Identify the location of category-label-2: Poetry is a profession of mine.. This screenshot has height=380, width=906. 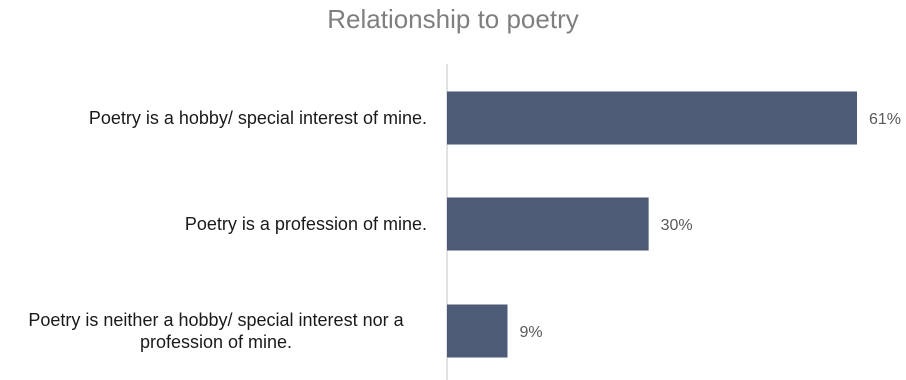
(306, 224).